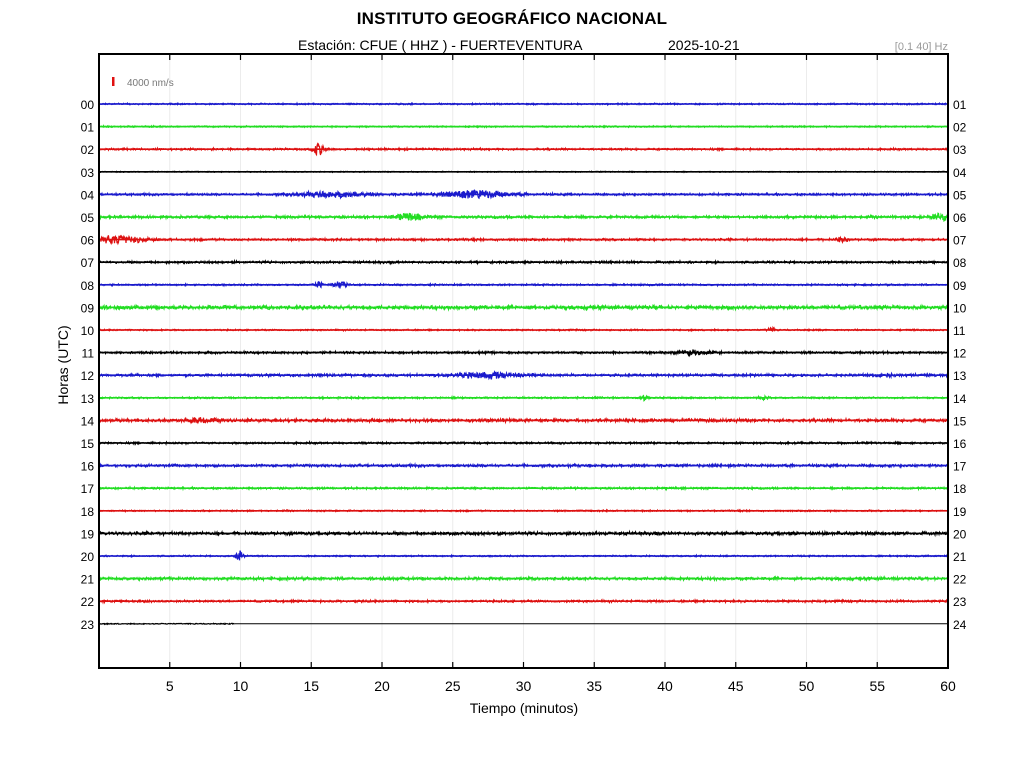 Image resolution: width=1024 pixels, height=768 pixels. Describe the element at coordinates (524, 686) in the screenshot. I see `x-tick-label: 30` at that location.